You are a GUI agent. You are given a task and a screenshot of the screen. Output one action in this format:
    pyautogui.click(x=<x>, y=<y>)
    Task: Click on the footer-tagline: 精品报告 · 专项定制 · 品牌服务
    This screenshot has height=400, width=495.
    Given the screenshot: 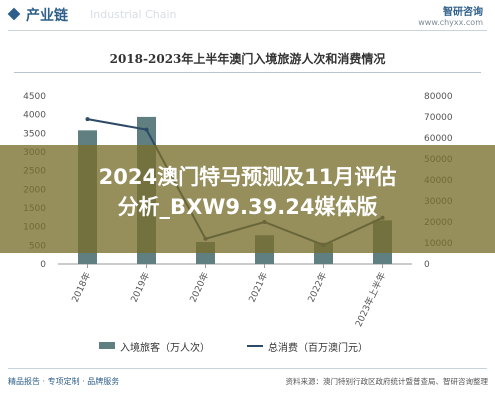 What is the action you would take?
    pyautogui.click(x=64, y=381)
    